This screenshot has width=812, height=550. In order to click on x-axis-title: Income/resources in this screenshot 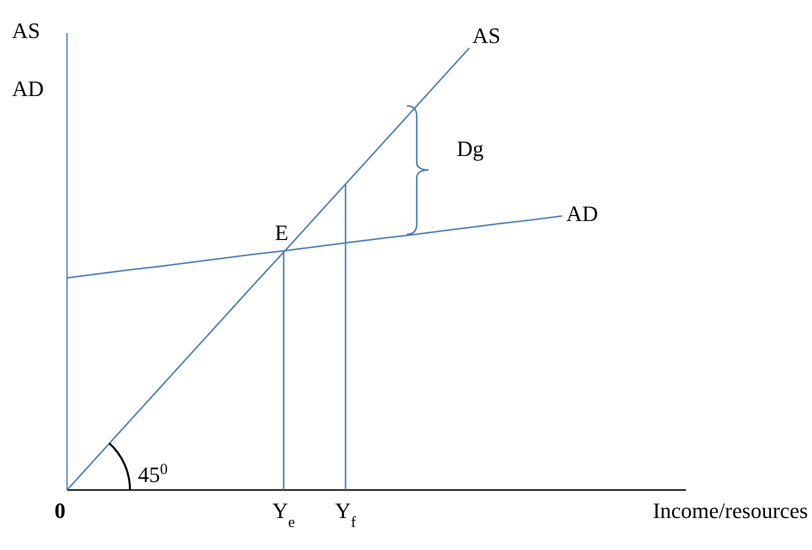, I will do `click(730, 510)`.